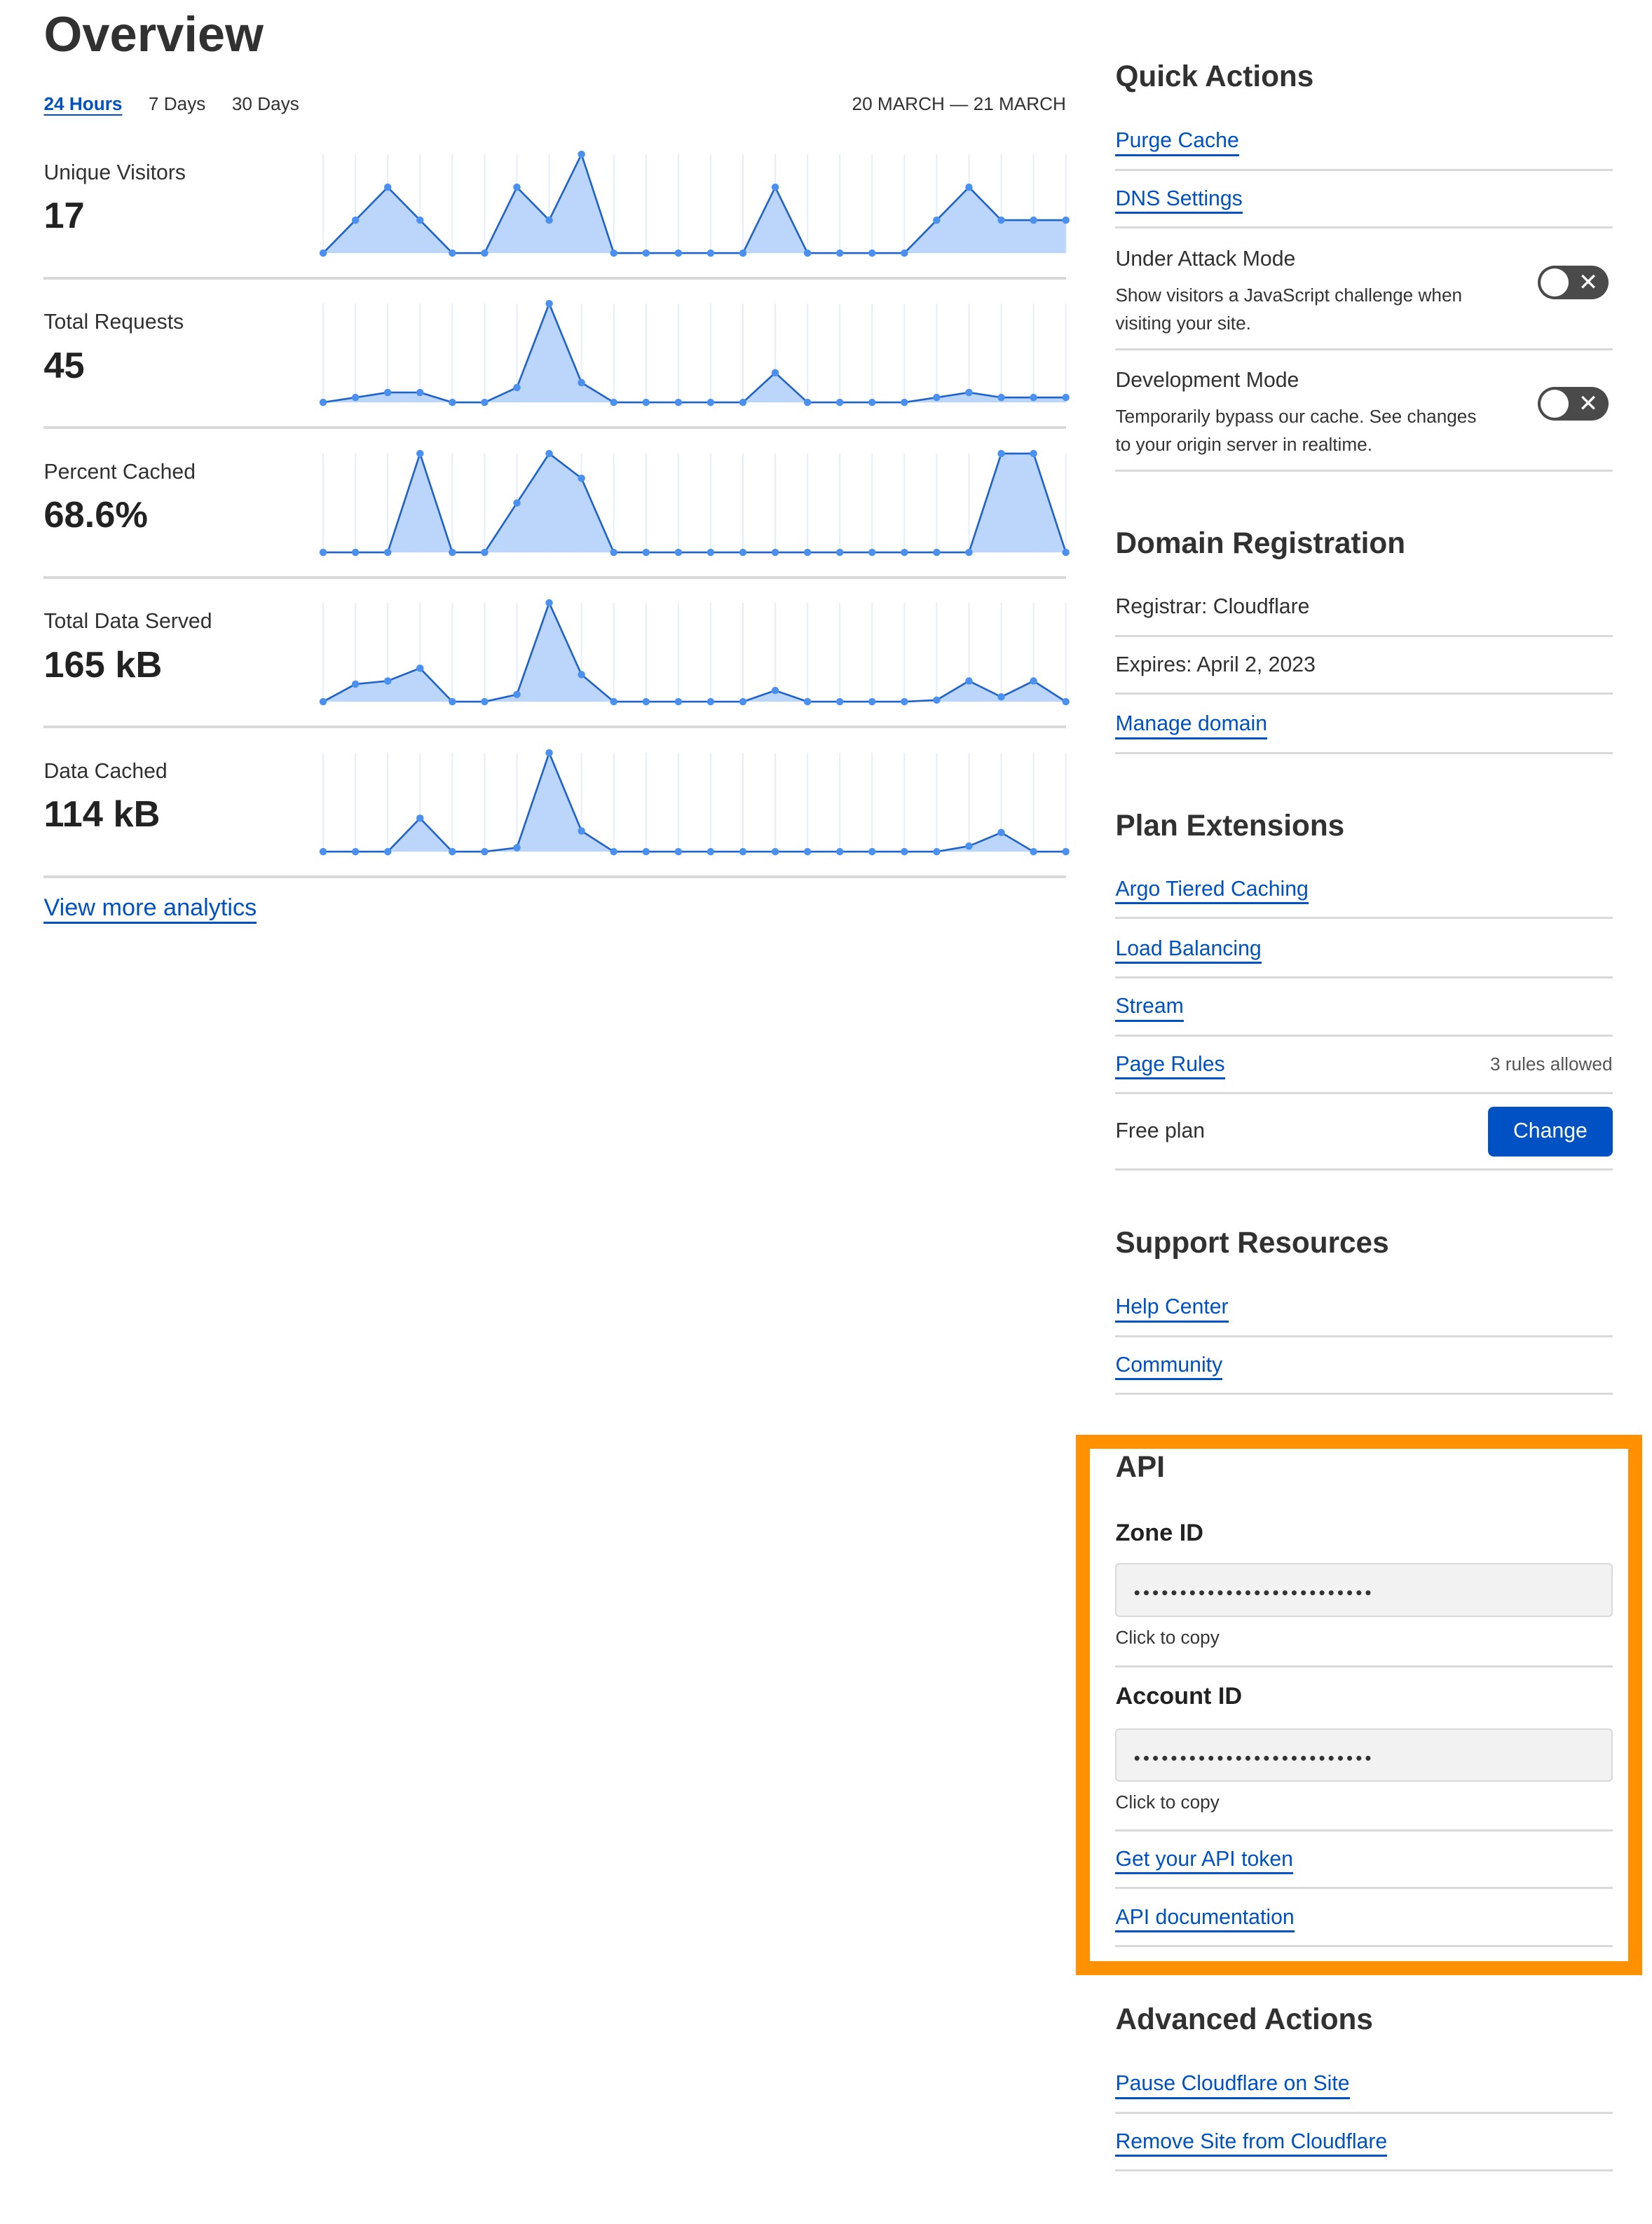 The width and height of the screenshot is (1652, 2224). What do you see at coordinates (1364, 2085) in the screenshot?
I see `advanced-row: Pause Cloudflare on Site` at bounding box center [1364, 2085].